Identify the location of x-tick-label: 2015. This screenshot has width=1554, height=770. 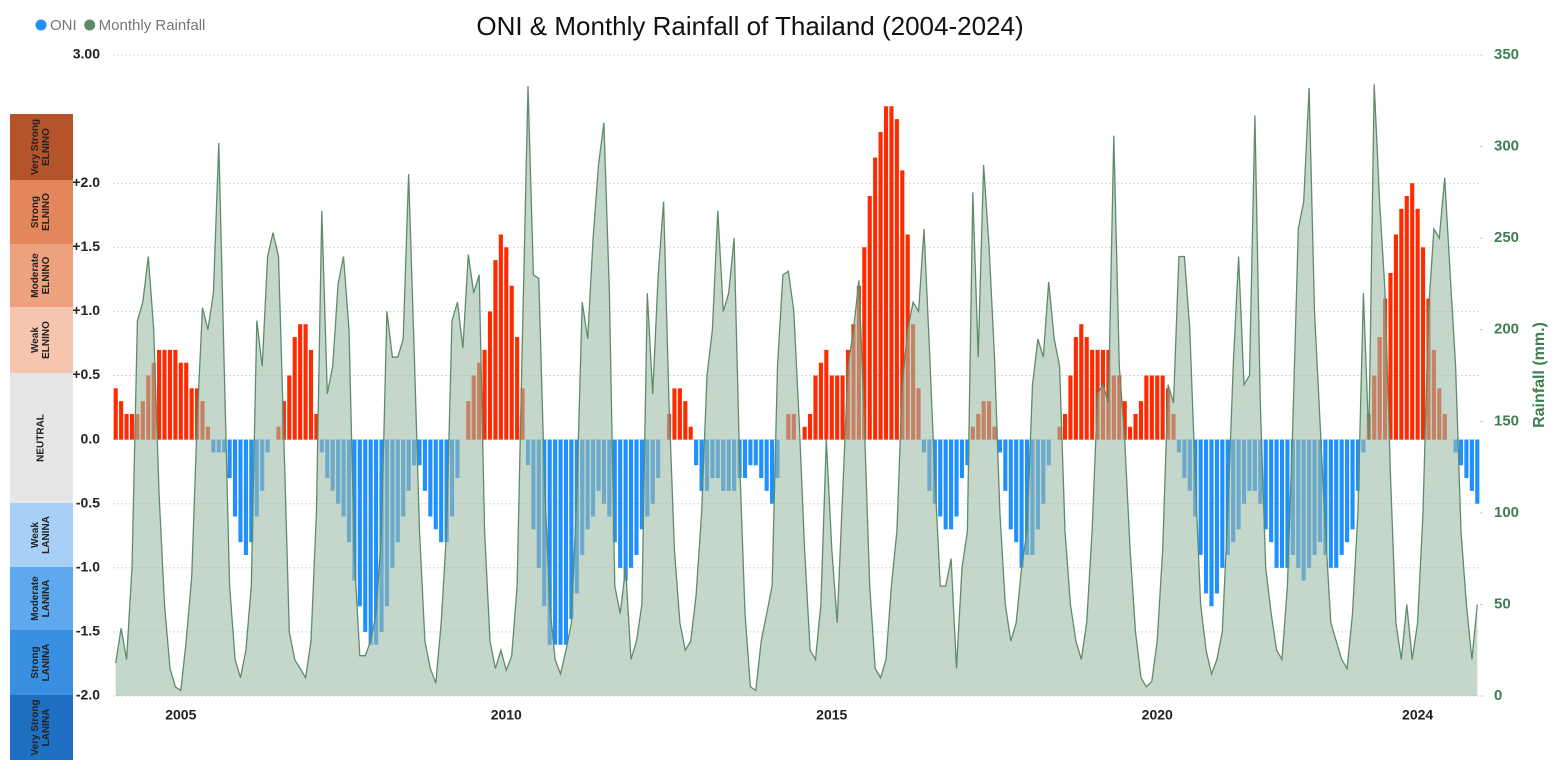
(831, 715).